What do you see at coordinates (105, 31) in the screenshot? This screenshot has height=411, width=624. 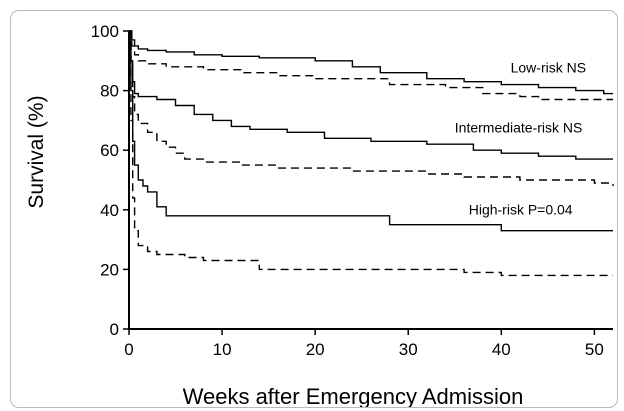 I see `y-tick-label: 100` at bounding box center [105, 31].